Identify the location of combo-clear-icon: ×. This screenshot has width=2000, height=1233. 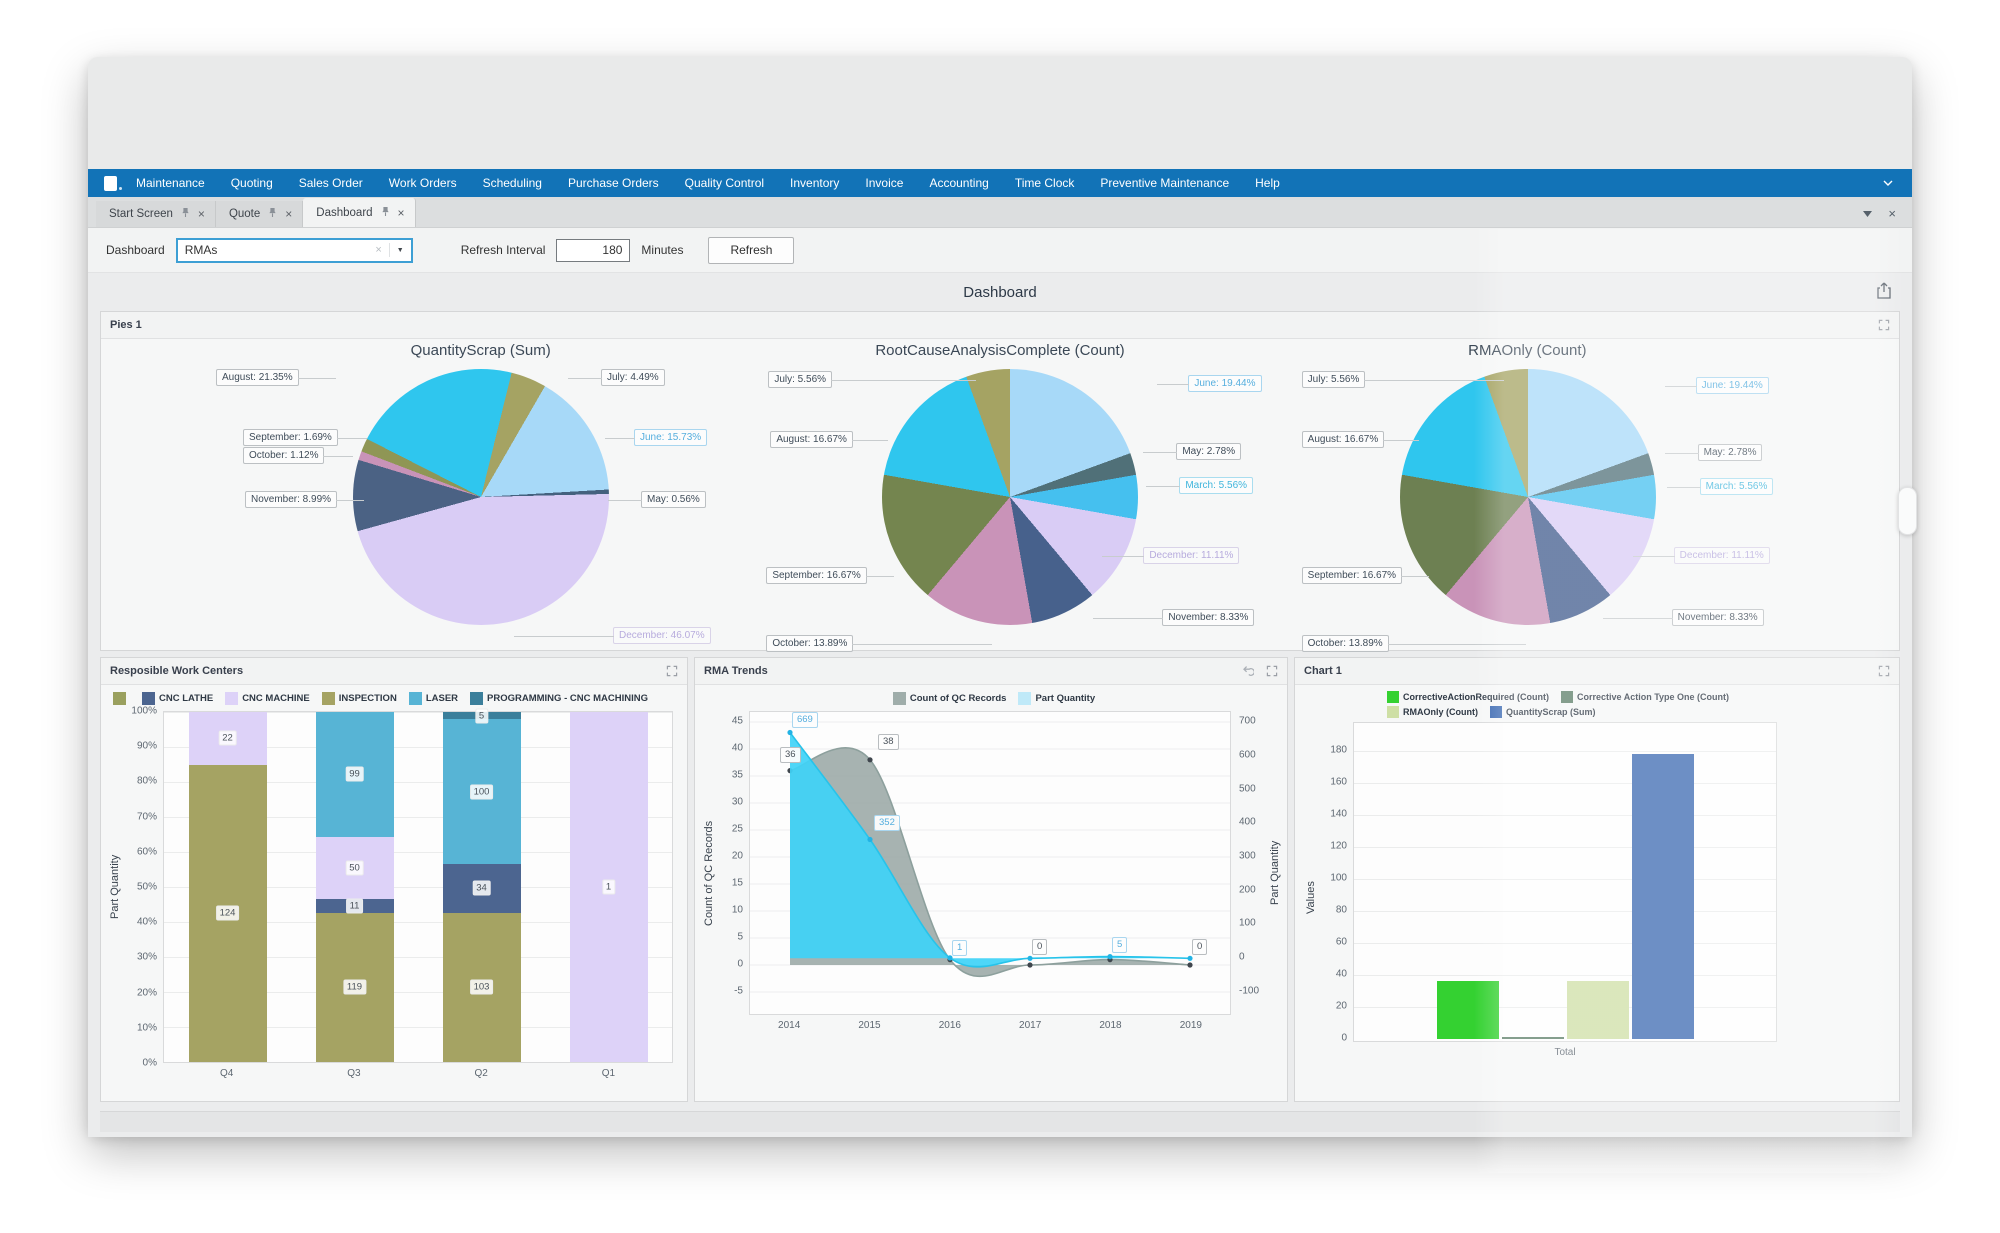
(378, 250).